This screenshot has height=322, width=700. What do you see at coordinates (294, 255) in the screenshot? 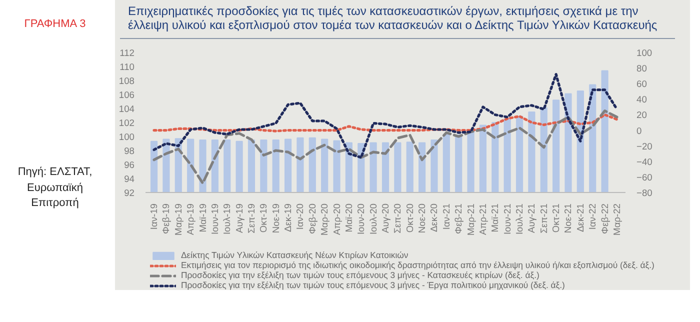
I see `legend-label: Δείκτης Τιμών Υλικών Κατασκευής Νέων Κτιρίων Κατοικιών` at bounding box center [294, 255].